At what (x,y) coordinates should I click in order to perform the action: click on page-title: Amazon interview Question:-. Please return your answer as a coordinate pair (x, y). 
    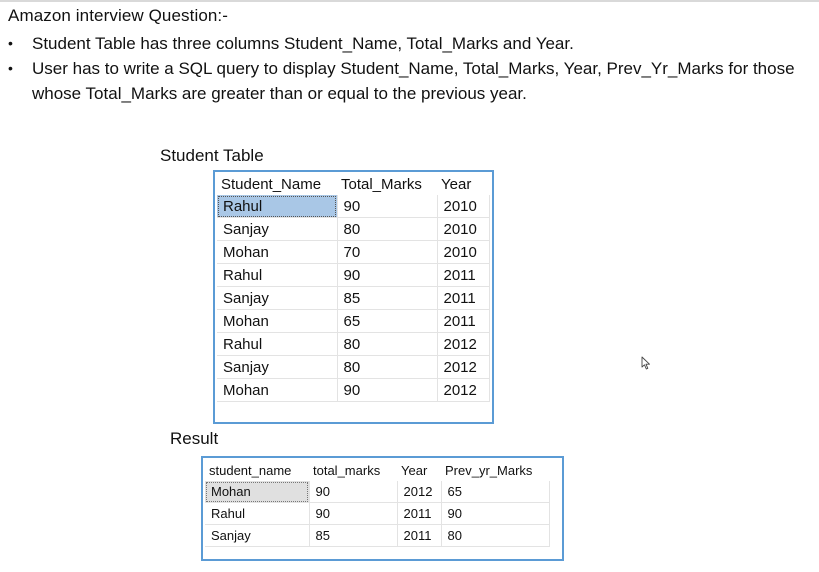
    Looking at the image, I should click on (118, 15).